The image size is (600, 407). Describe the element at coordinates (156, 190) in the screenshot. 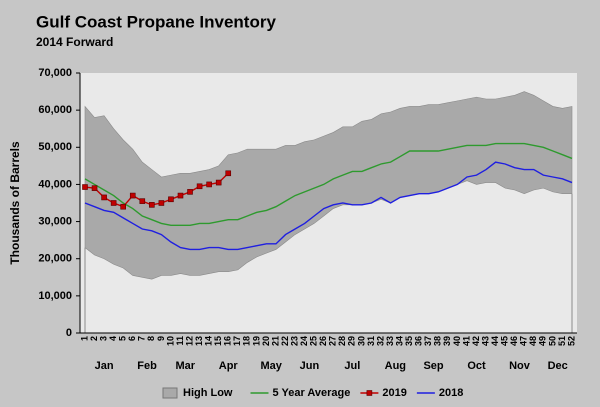

I see `series-line` at that location.